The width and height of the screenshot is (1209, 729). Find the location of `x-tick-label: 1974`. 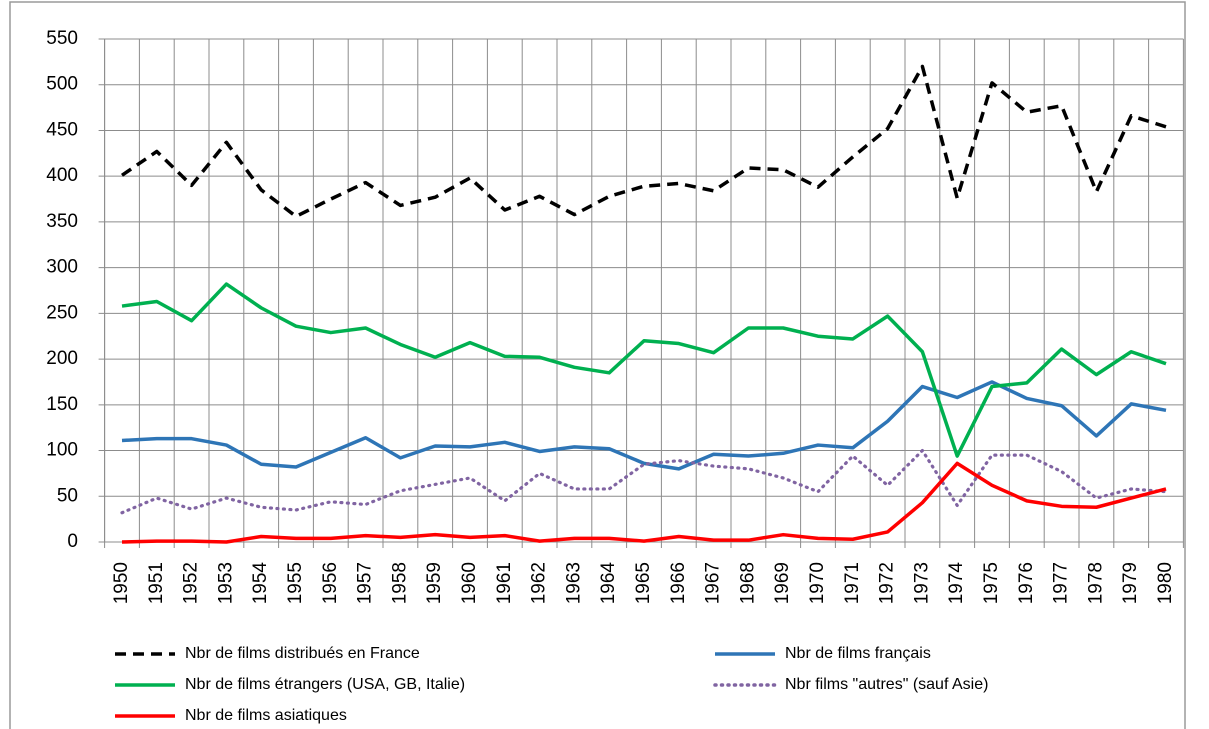

x-tick-label: 1974 is located at coordinates (956, 583).